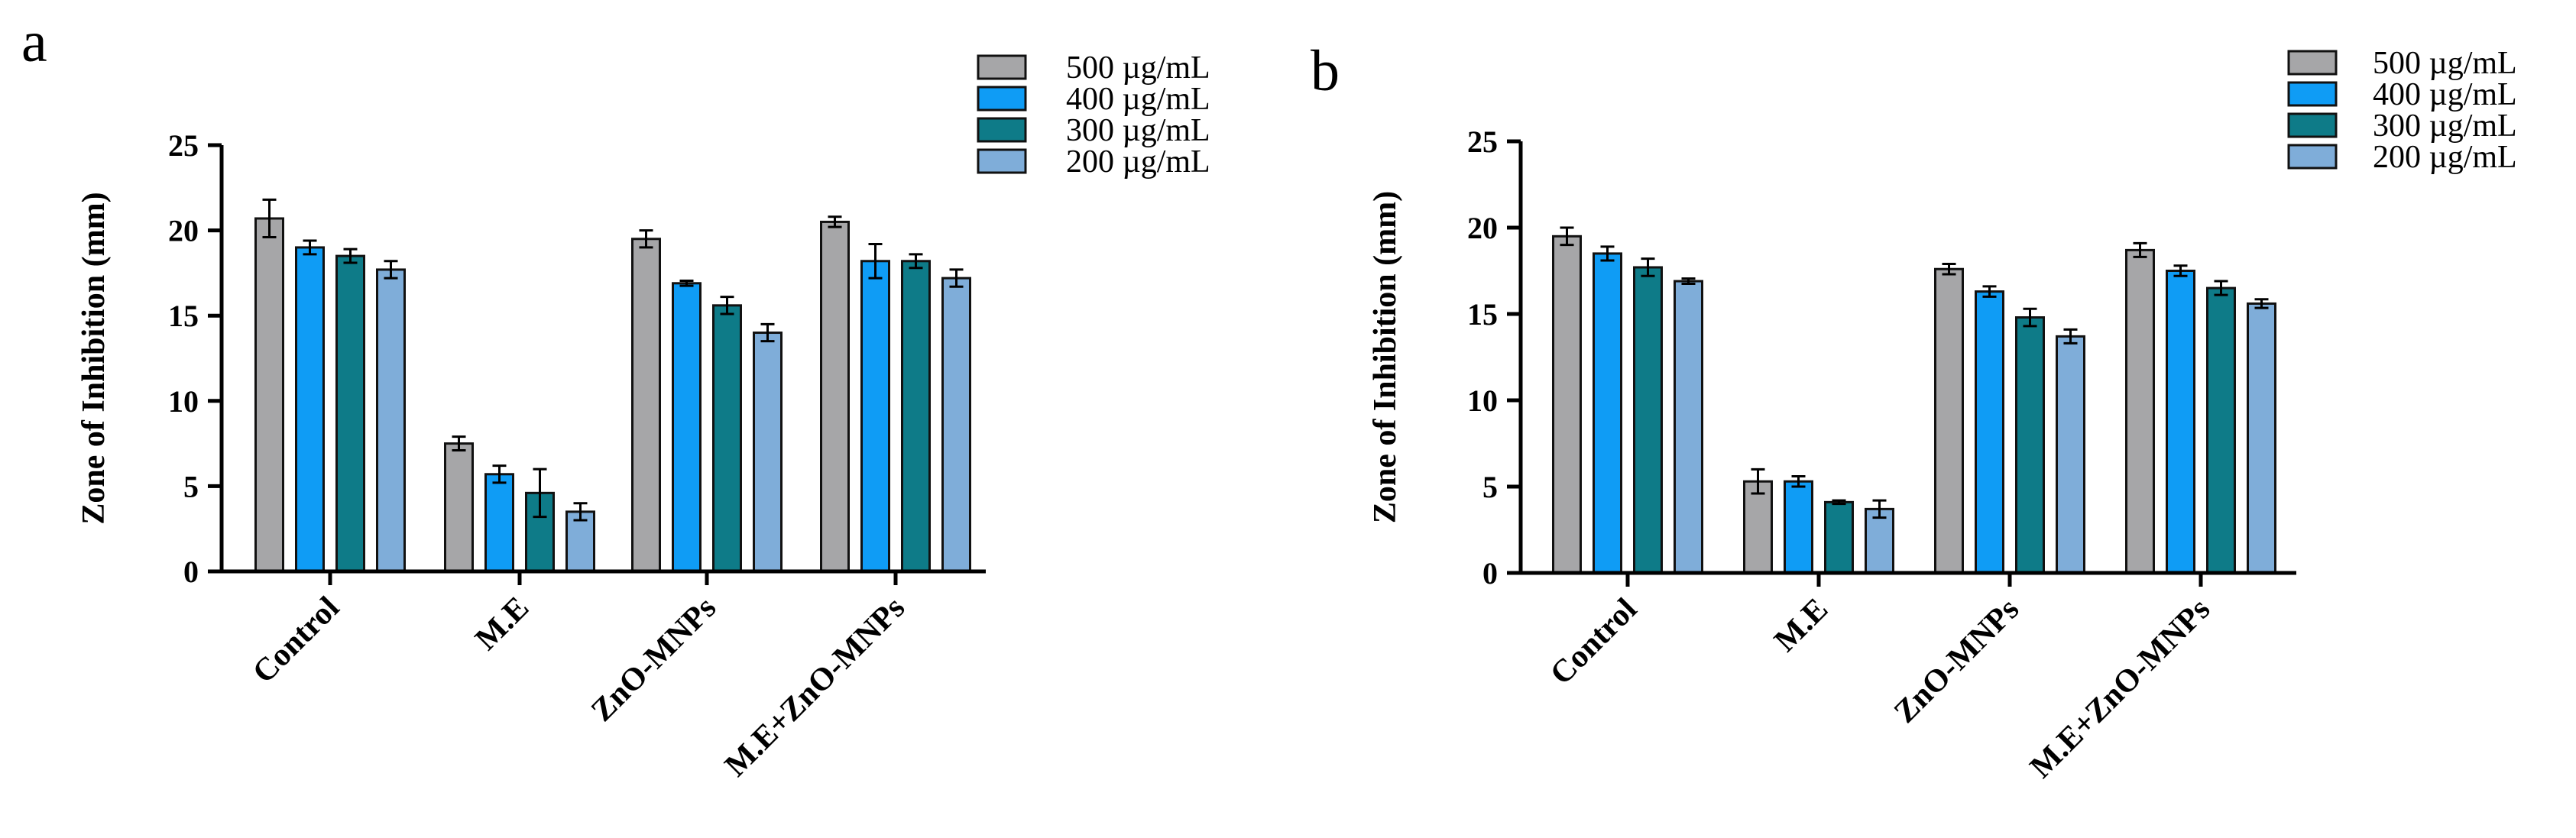  Describe the element at coordinates (1325, 71) in the screenshot. I see `panel-label: b` at that location.